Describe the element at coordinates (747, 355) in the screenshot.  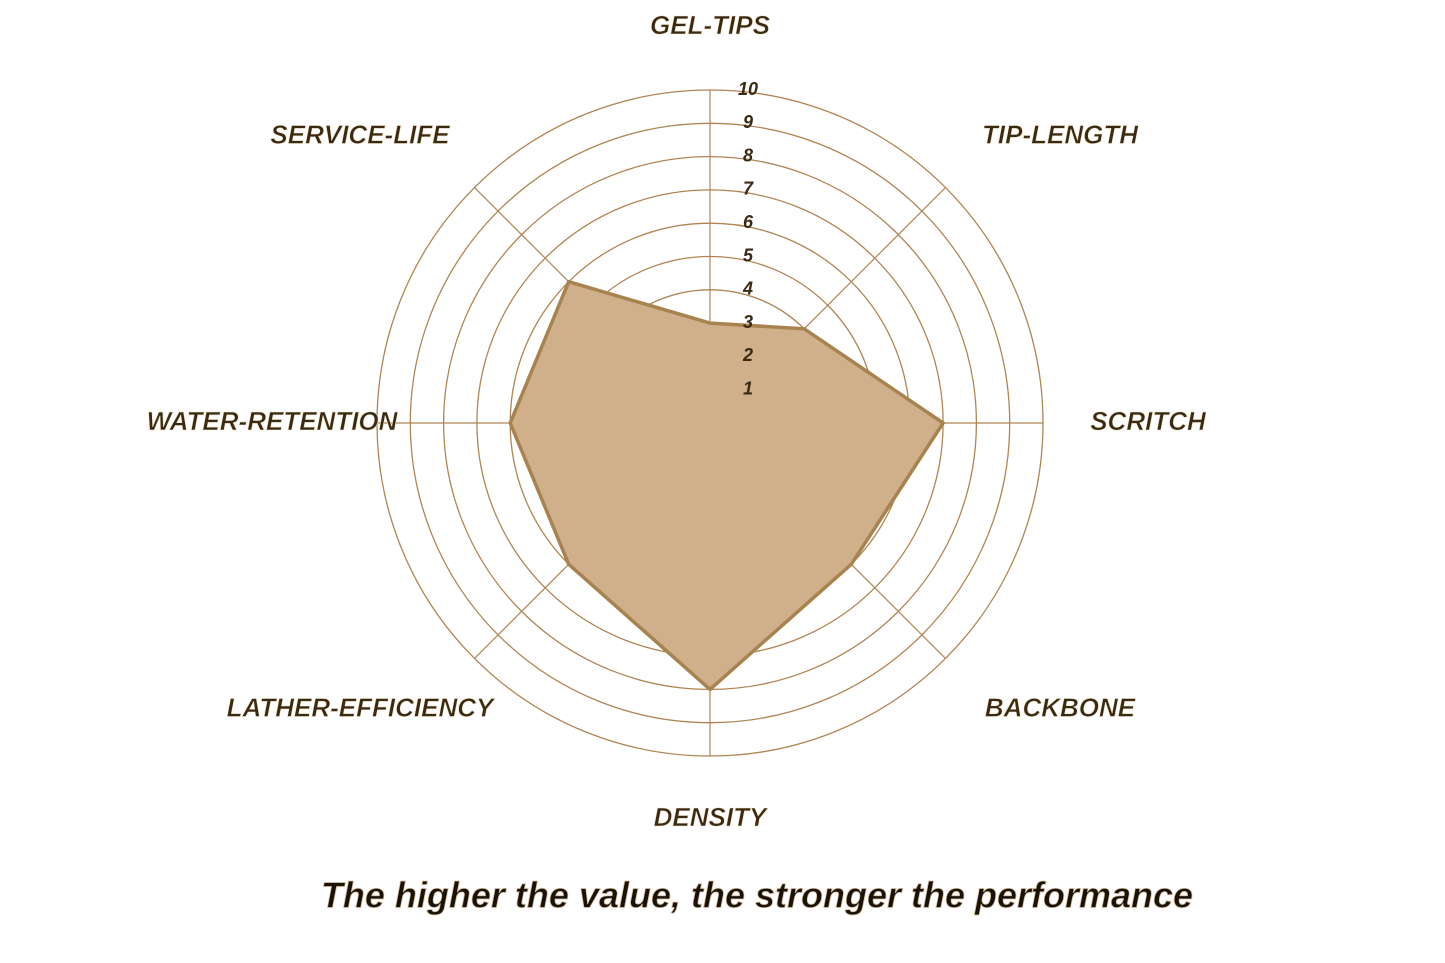
I see `r-tick-label: 2` at that location.